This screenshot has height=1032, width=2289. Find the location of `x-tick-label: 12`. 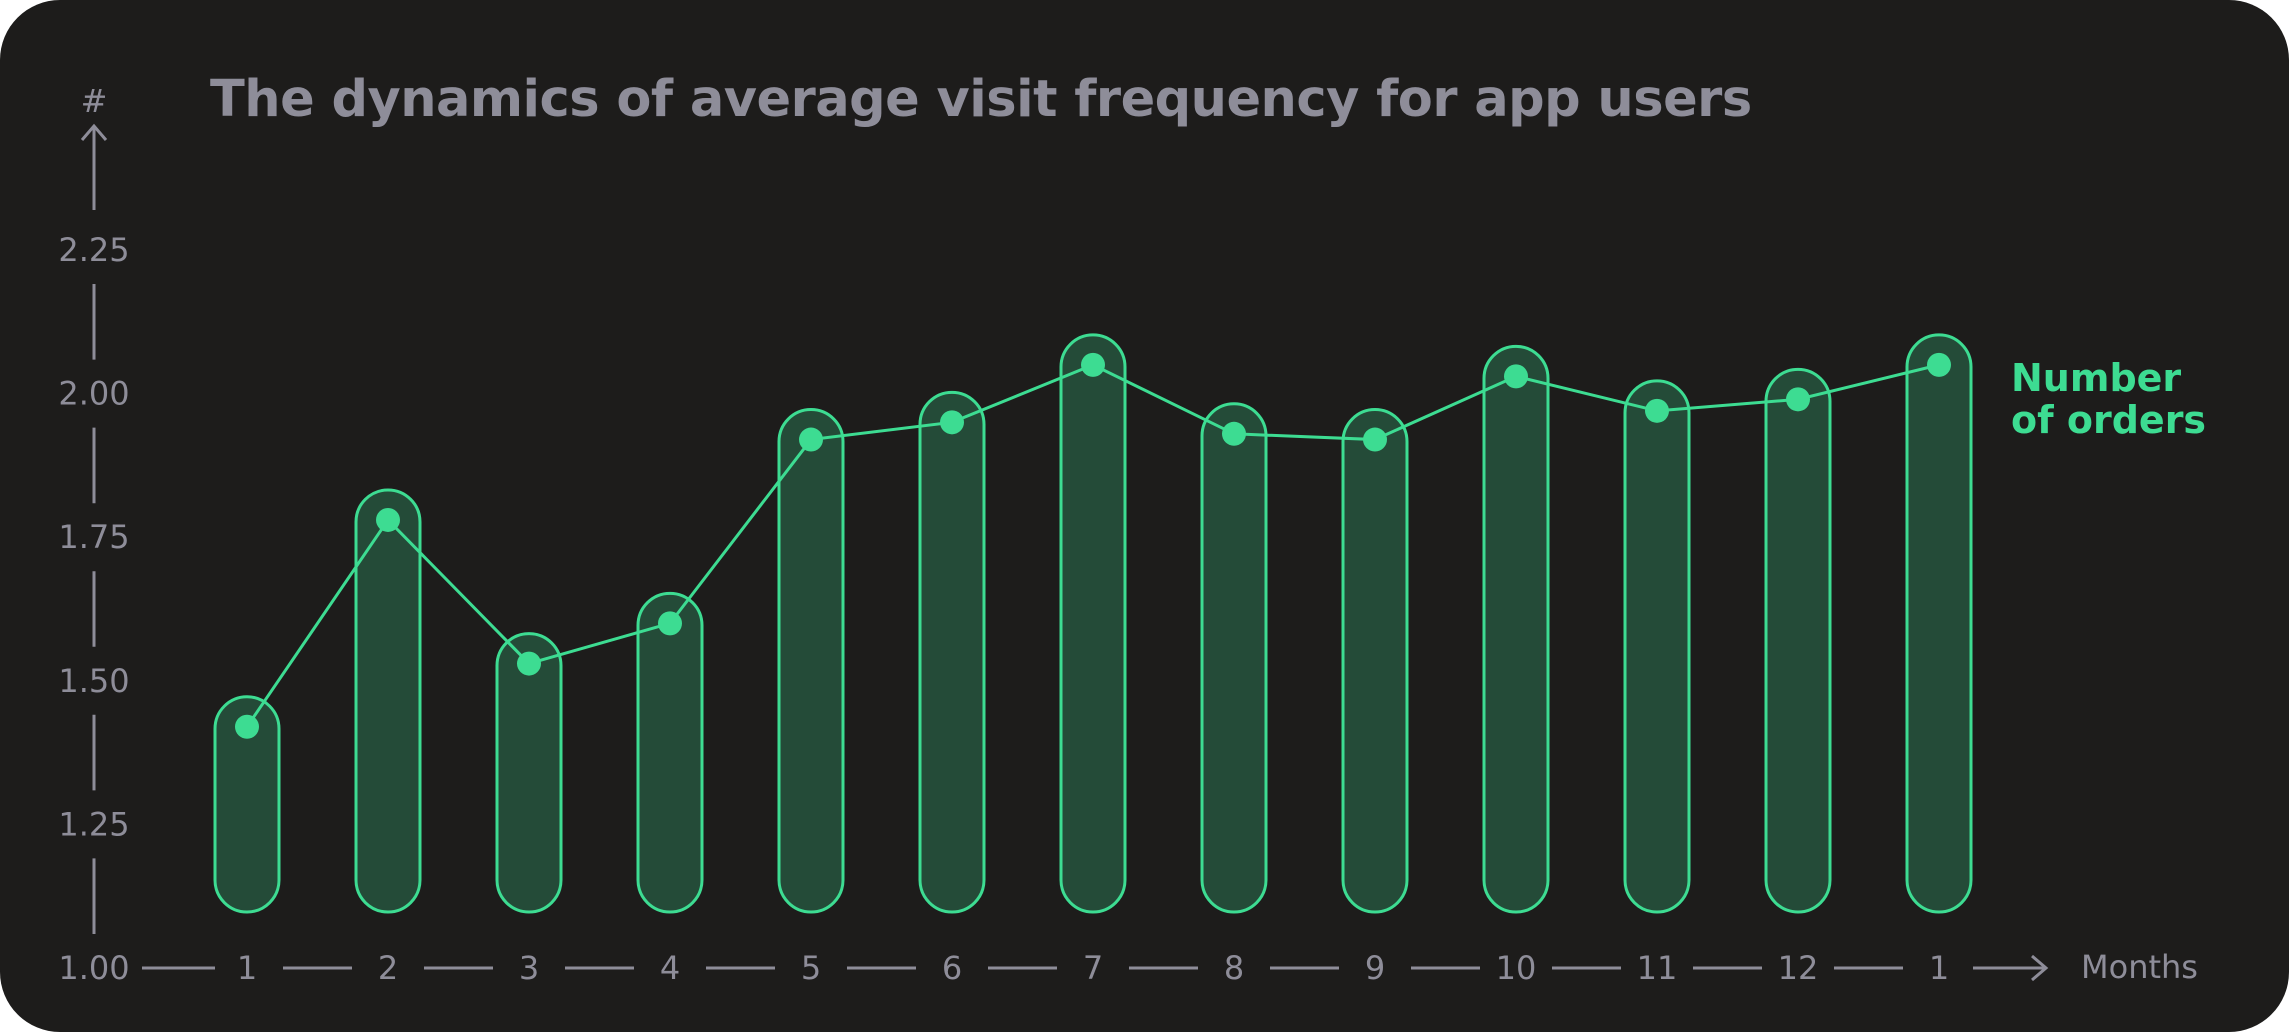

x-tick-label: 12 is located at coordinates (1798, 968).